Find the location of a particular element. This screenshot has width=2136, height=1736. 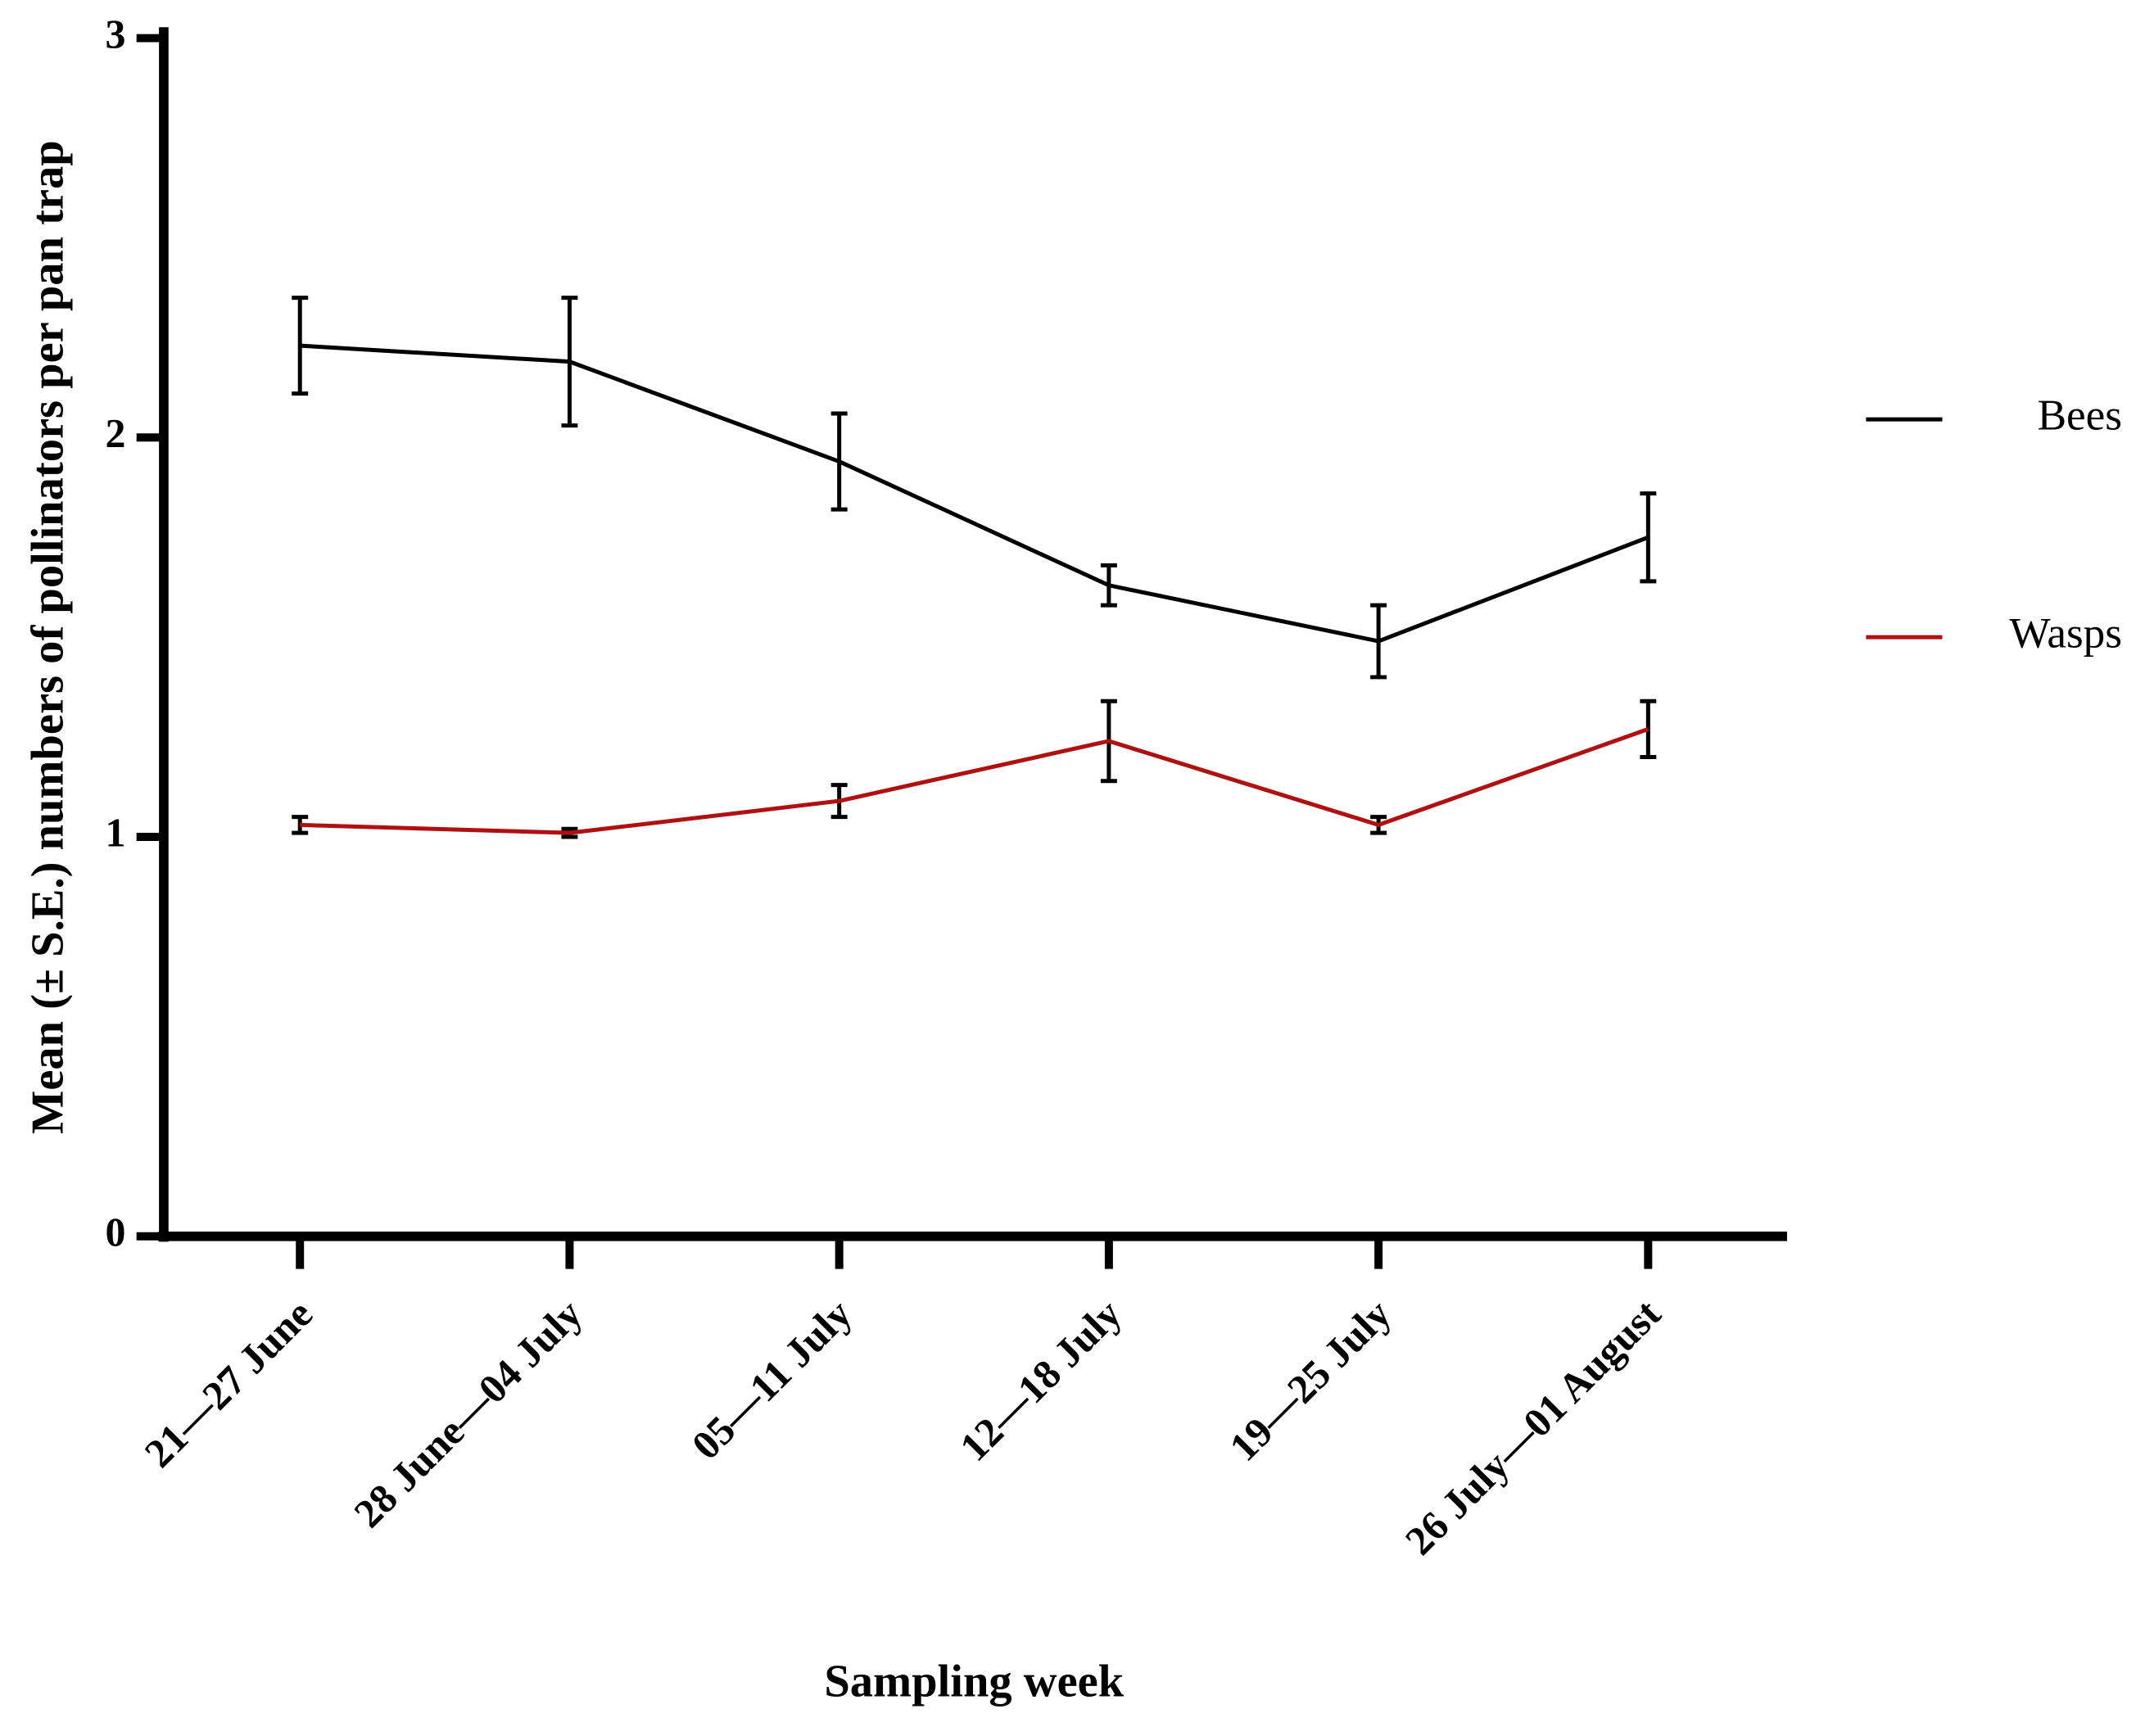

y-tick-label: 2 is located at coordinates (115, 433).